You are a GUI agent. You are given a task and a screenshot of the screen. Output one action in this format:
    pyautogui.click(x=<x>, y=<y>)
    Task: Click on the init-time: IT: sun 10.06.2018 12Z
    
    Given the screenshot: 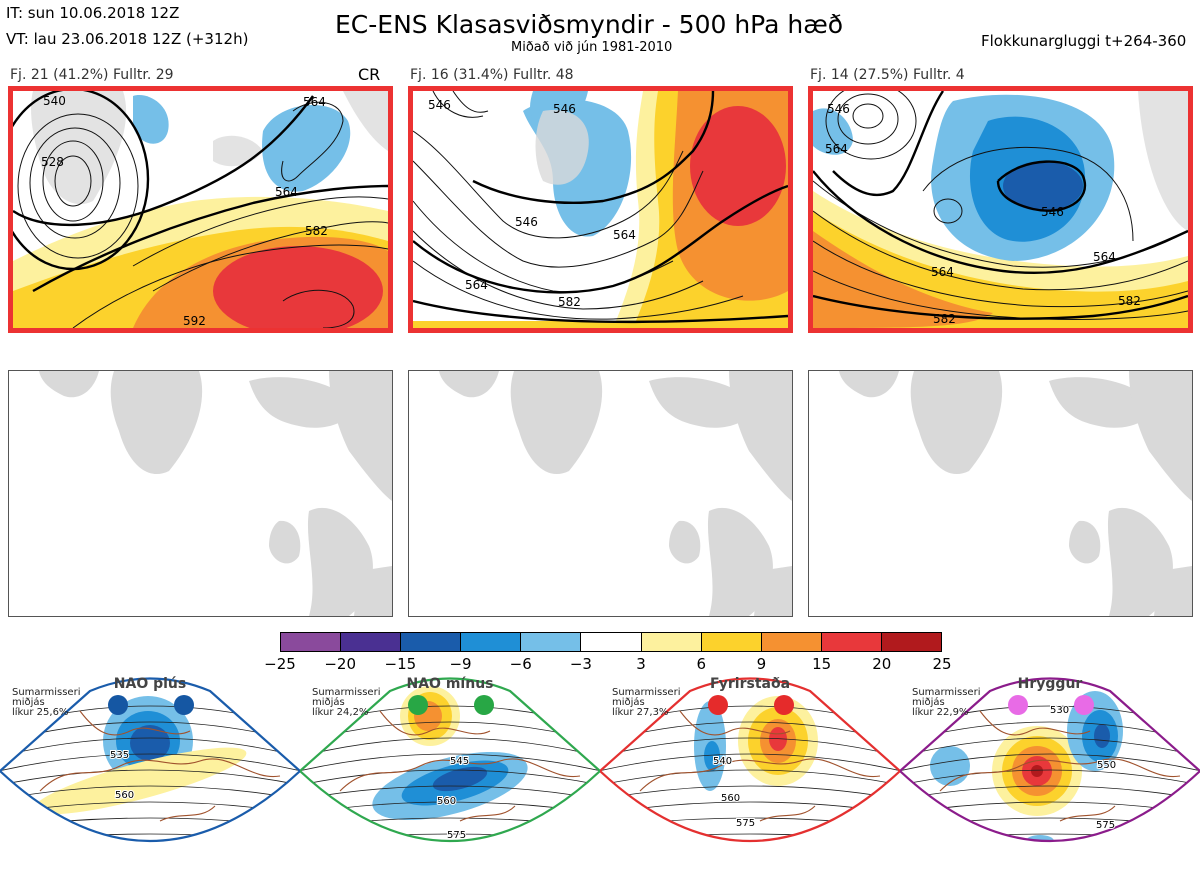 What is the action you would take?
    pyautogui.click(x=93, y=13)
    